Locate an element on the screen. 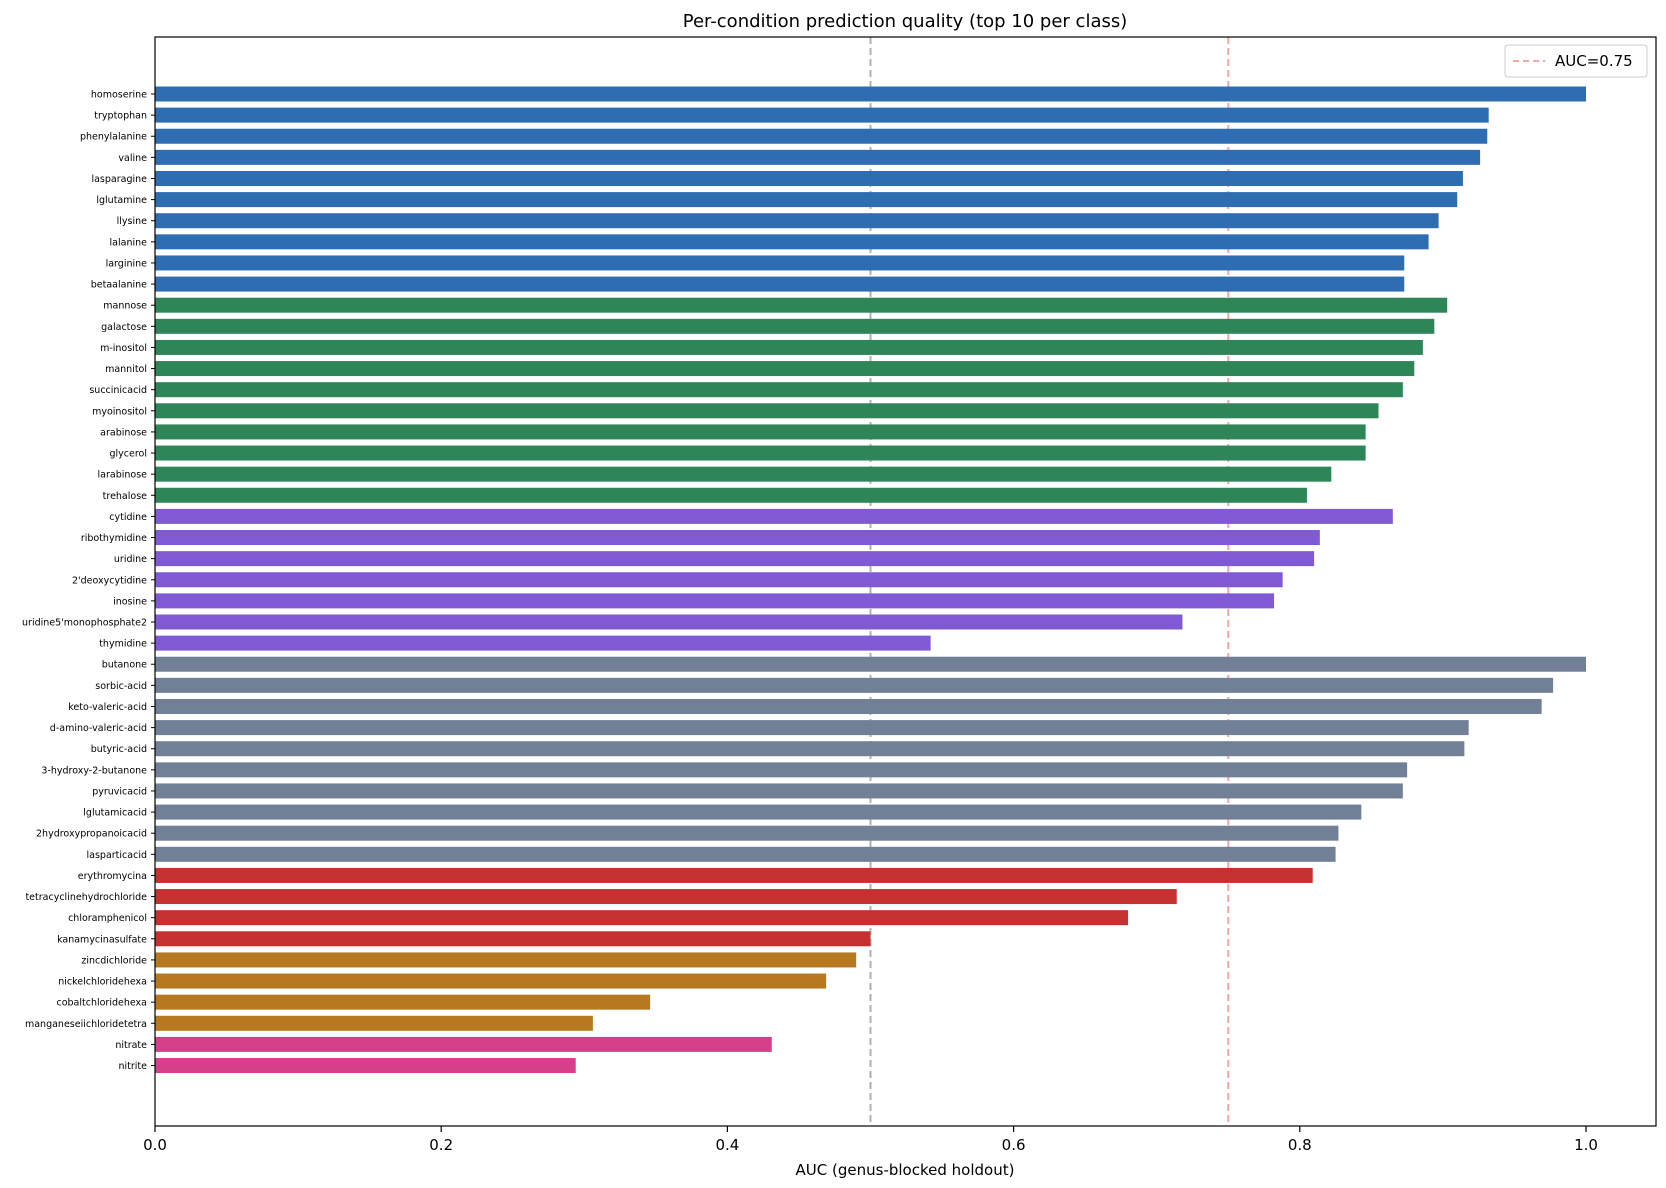 This screenshot has width=1666, height=1188. y-tick-label-10: mannose is located at coordinates (125, 306).